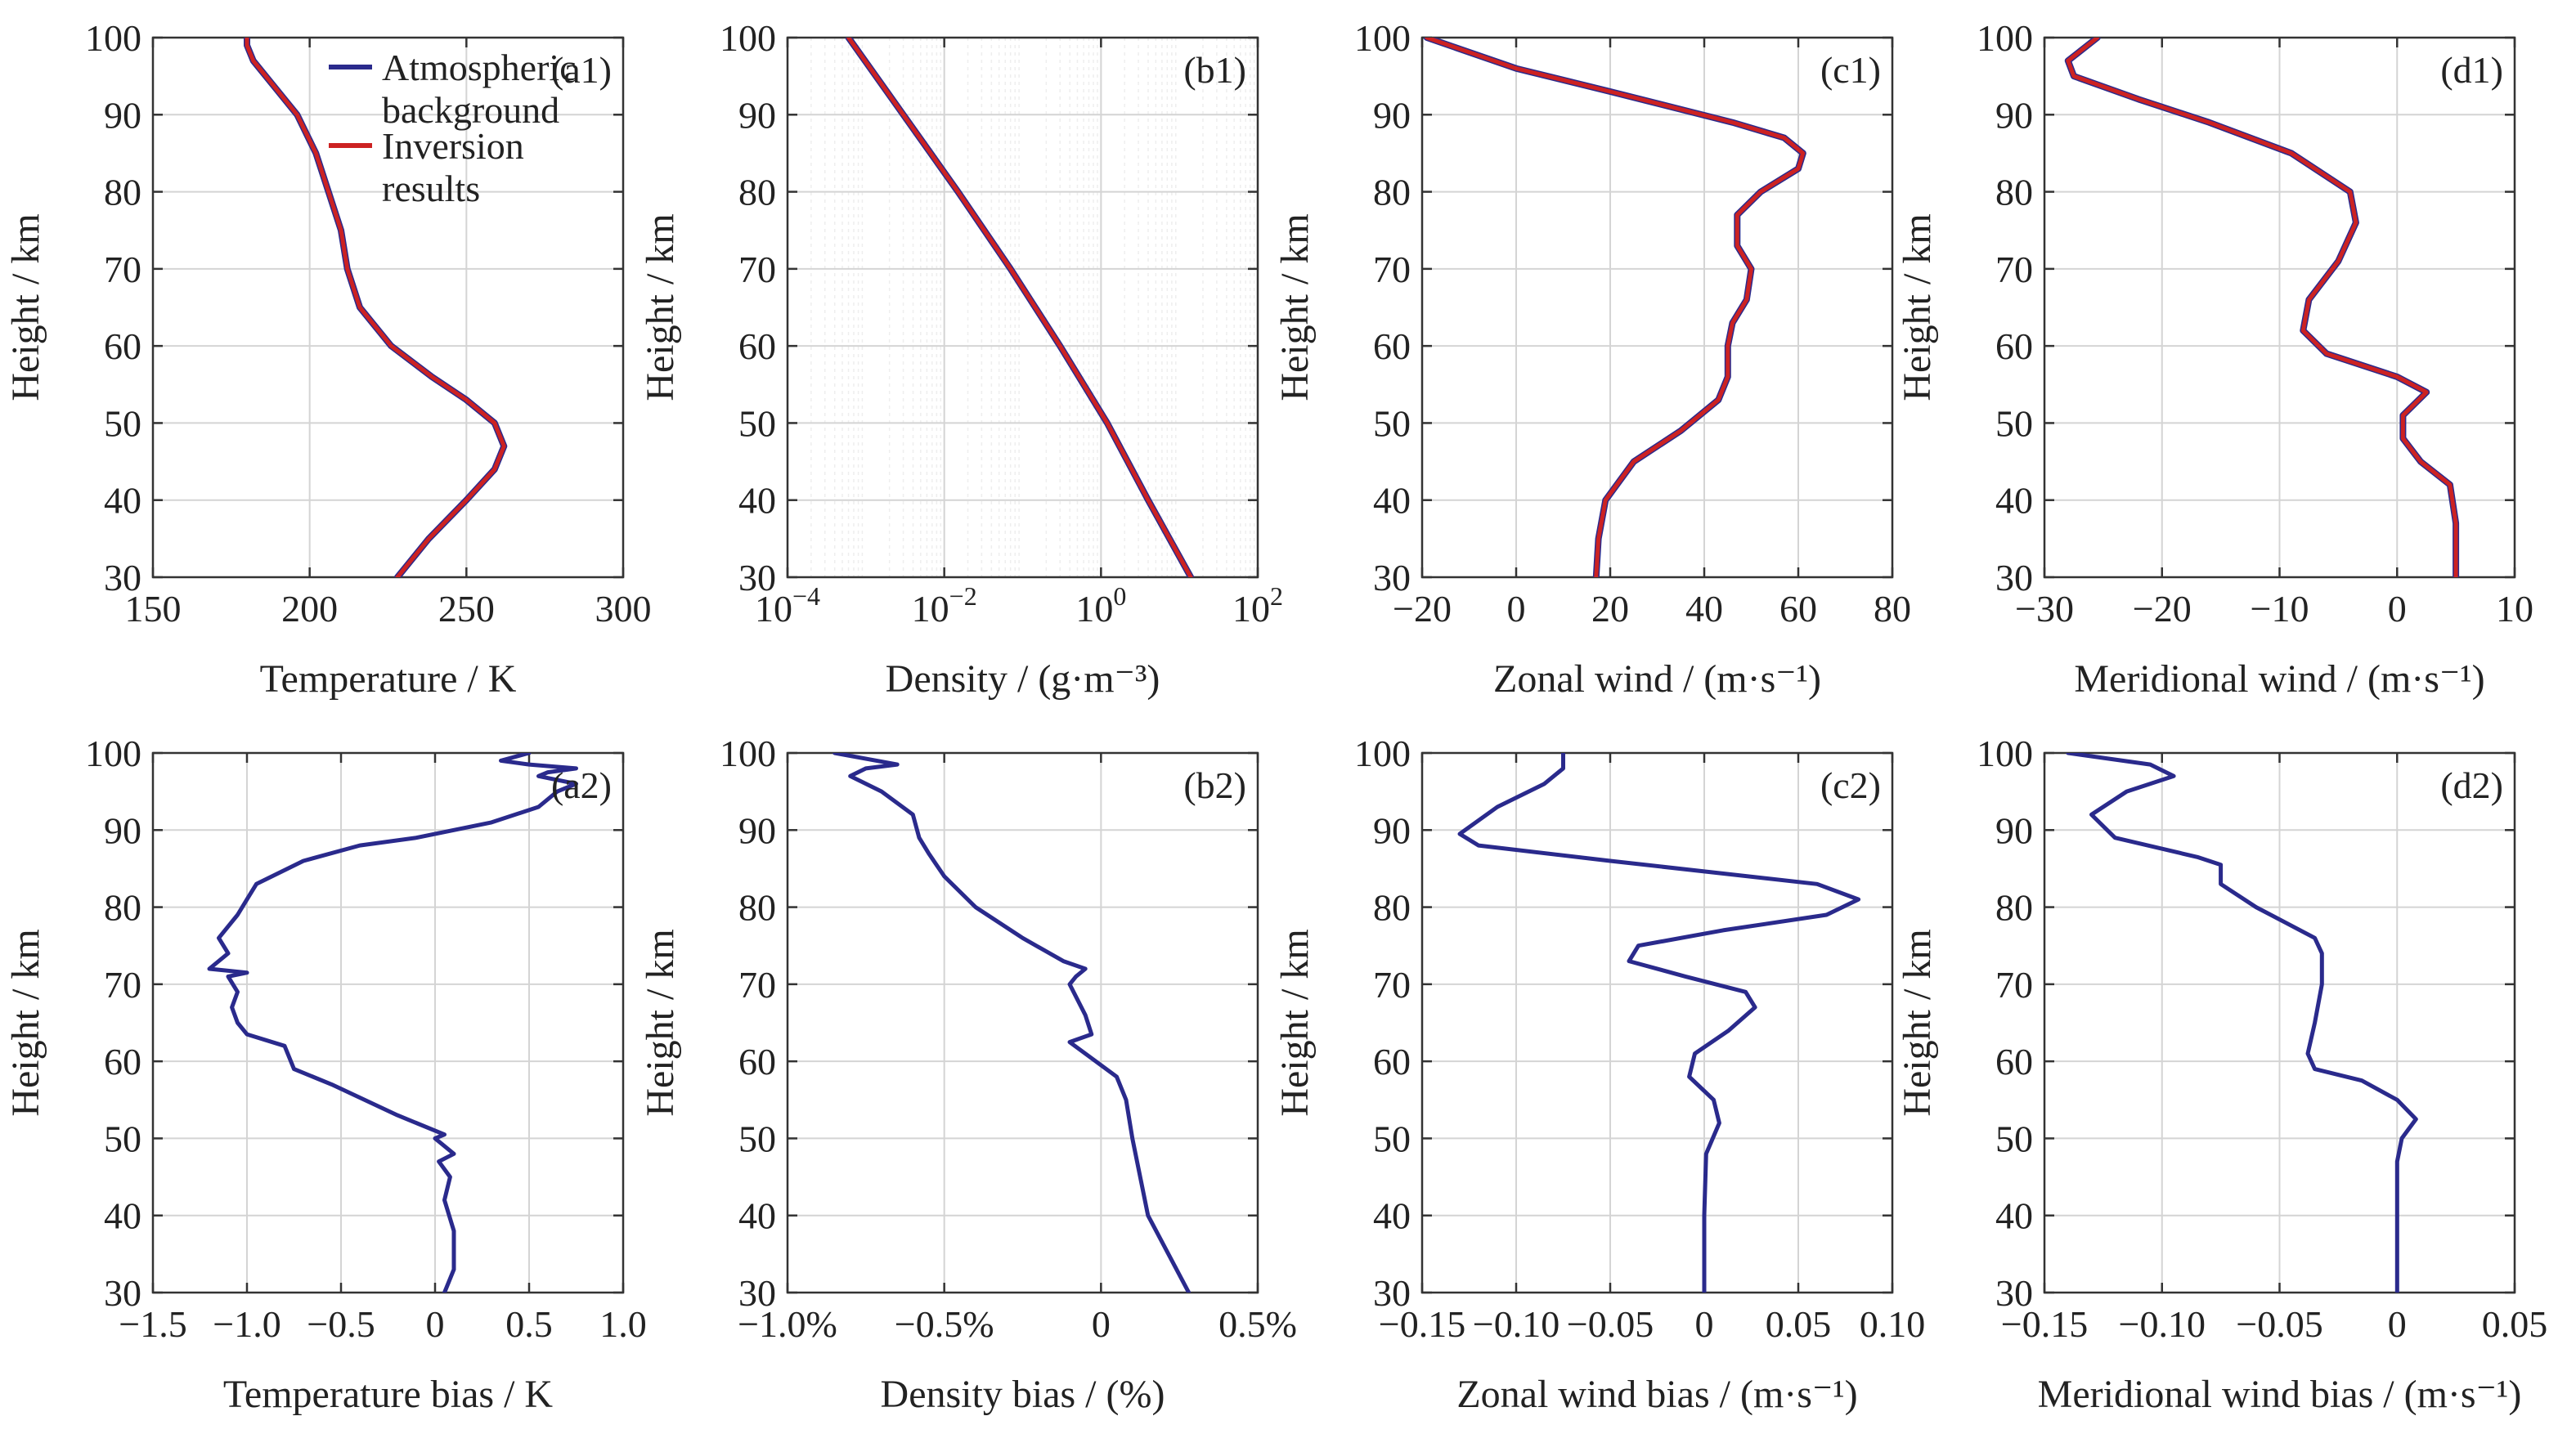  I want to click on x-axis-label: Zonal wind bias / (m·s⁻¹), so click(1656, 1394).